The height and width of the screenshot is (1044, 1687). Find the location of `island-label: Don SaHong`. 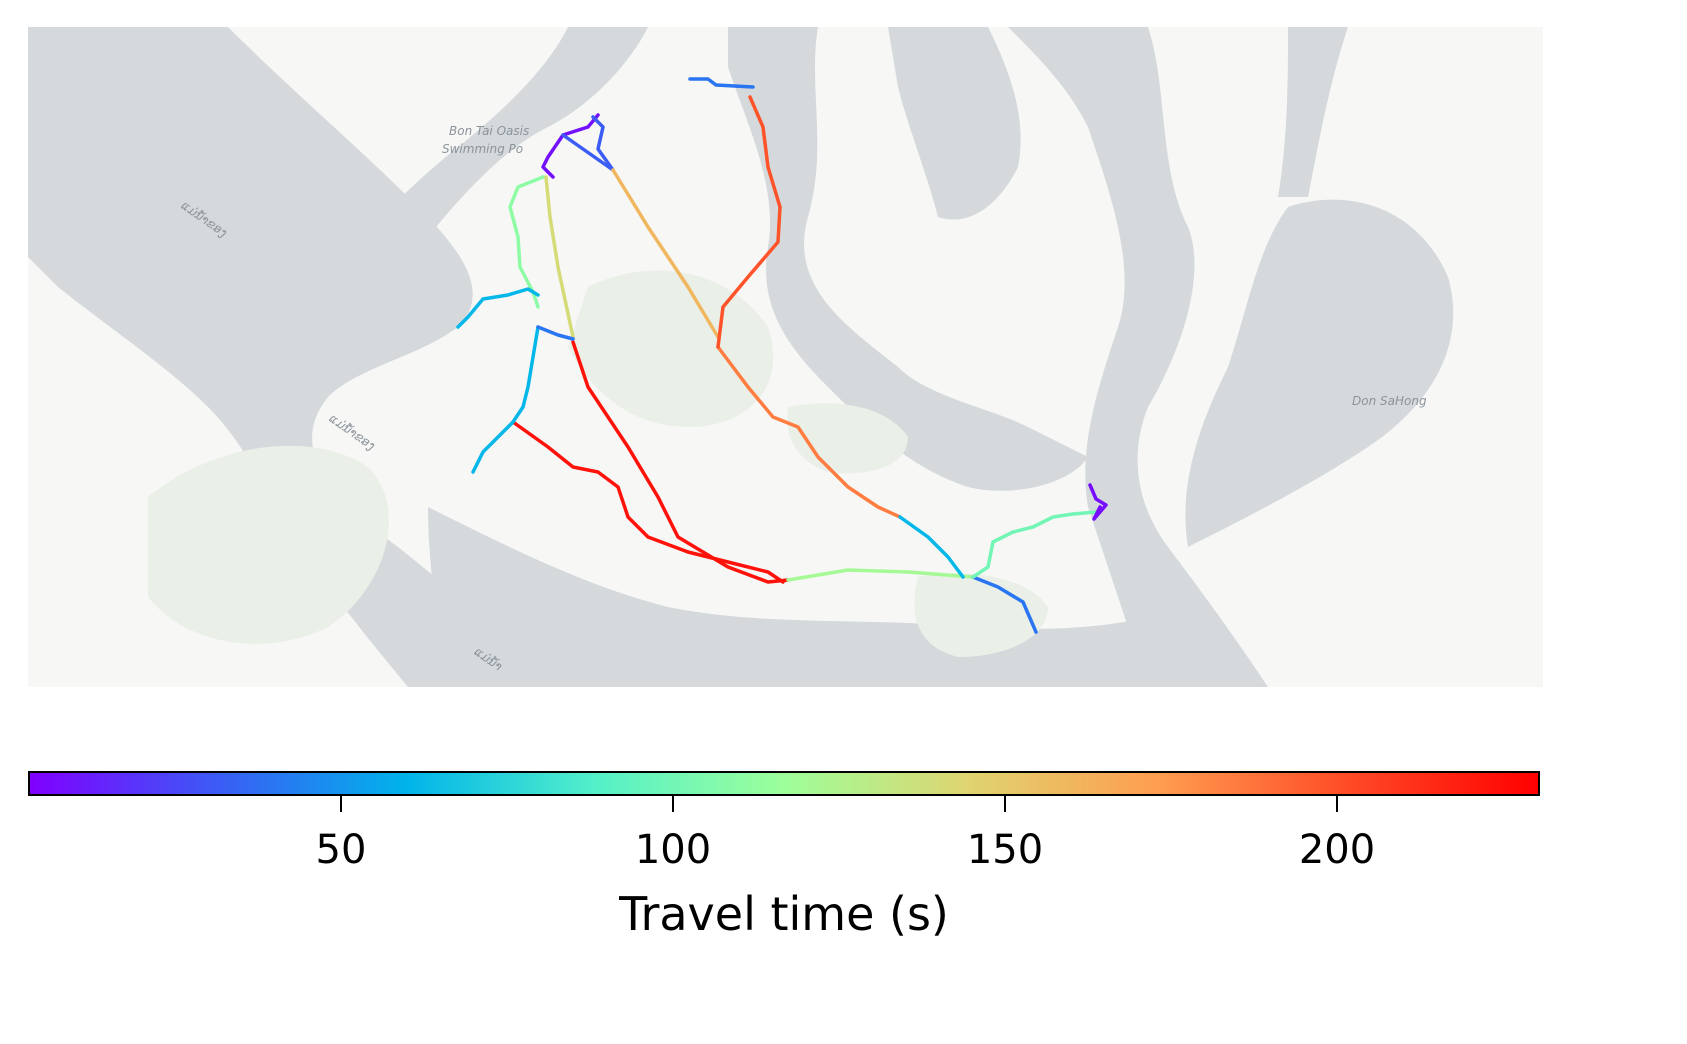

island-label: Don SaHong is located at coordinates (1389, 401).